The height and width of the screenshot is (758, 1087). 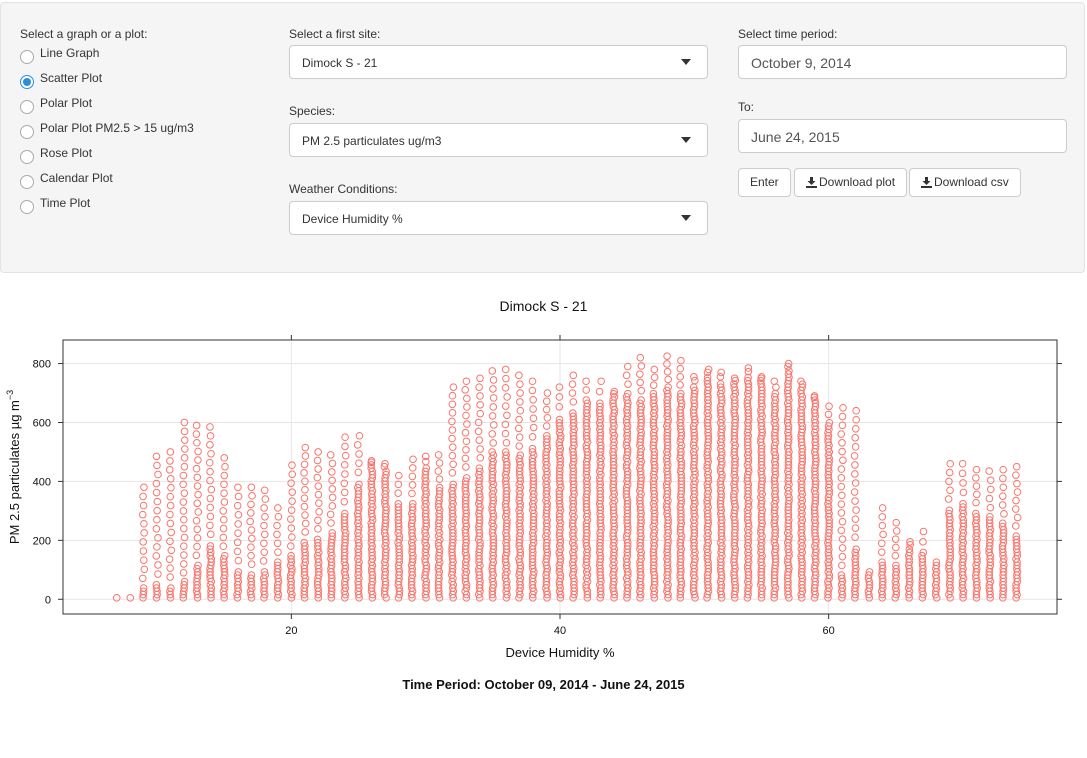 I want to click on species-select: PM 2.5 particulates ug/m3, so click(x=498, y=140).